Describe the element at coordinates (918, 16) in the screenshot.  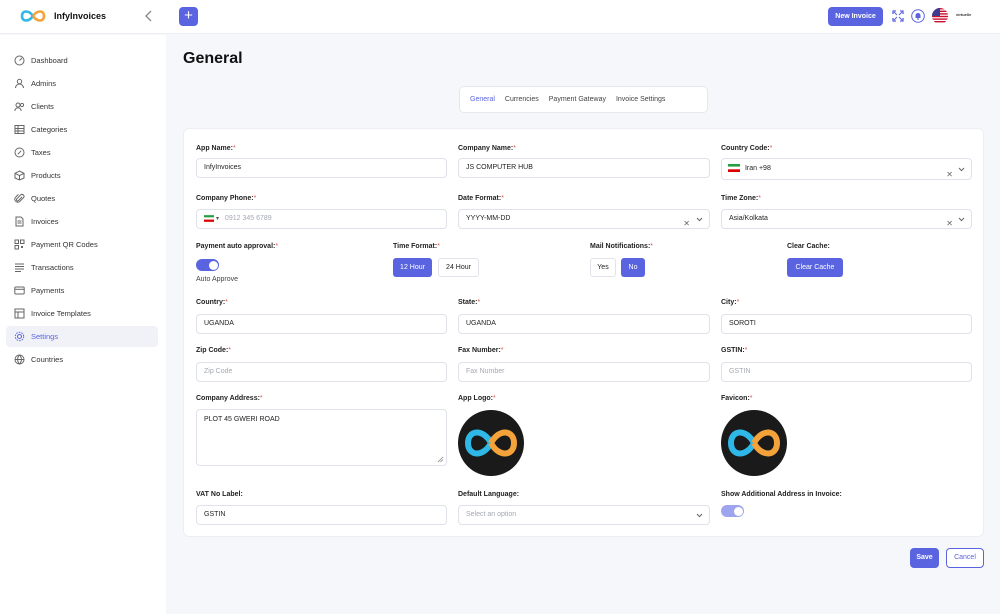
I see `bell-icon` at that location.